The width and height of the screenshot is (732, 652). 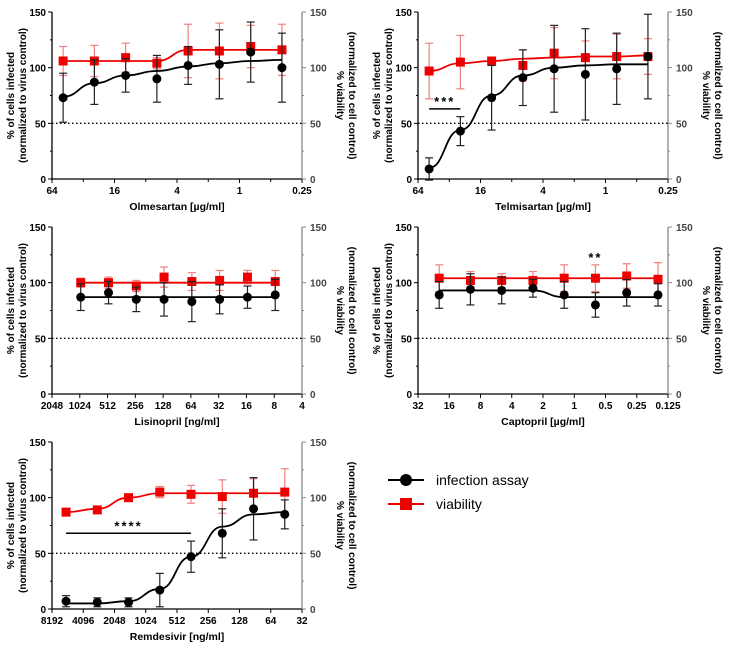 I want to click on significance-label: ***, so click(x=444, y=101).